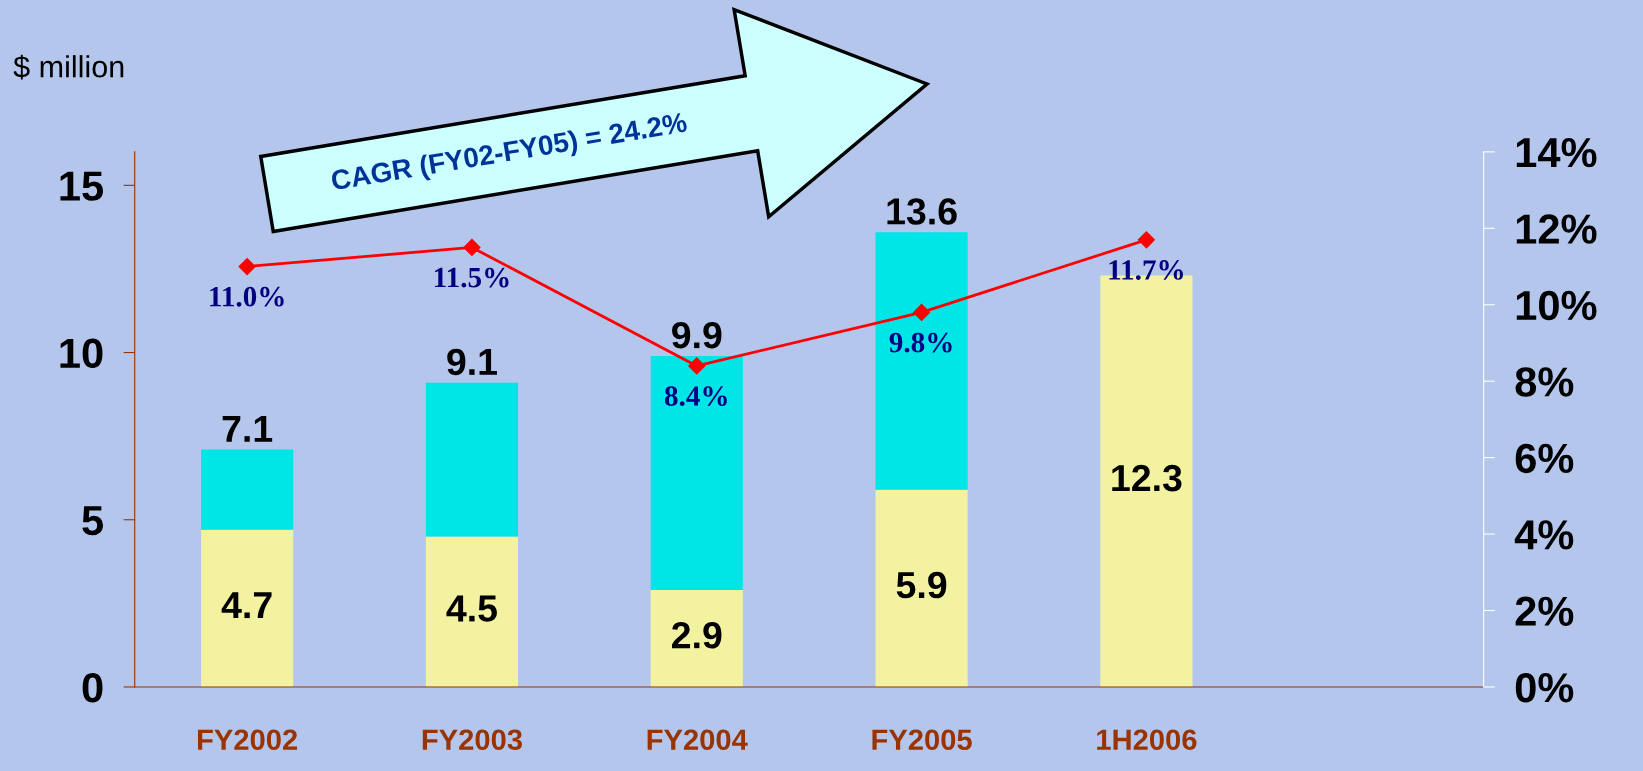 Image resolution: width=1643 pixels, height=771 pixels. I want to click on data-label: 11.5%, so click(471, 277).